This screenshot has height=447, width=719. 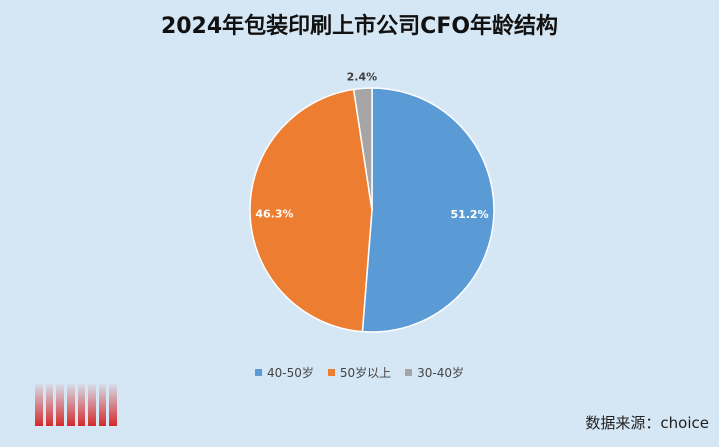 I want to click on legend-item-2: 30-40岁, so click(x=434, y=372).